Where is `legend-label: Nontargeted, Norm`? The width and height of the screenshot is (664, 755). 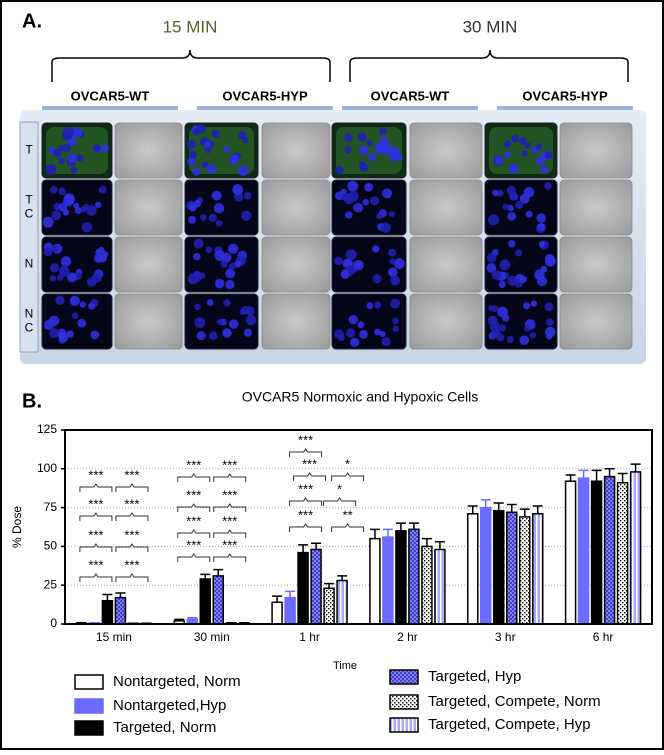
legend-label: Nontargeted, Norm is located at coordinates (177, 681).